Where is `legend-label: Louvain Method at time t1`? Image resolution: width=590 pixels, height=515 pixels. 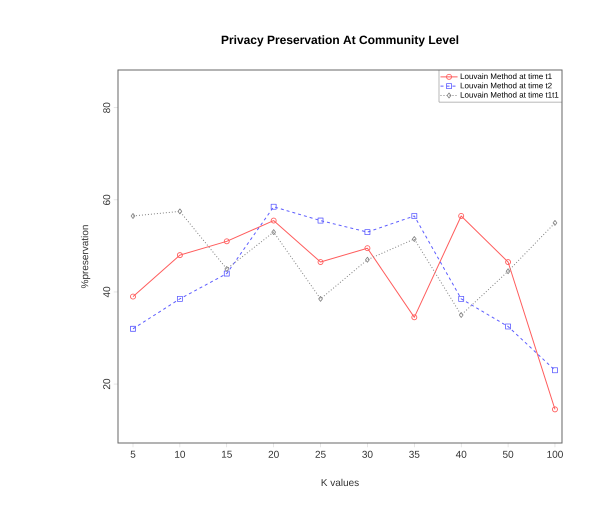 legend-label: Louvain Method at time t1 is located at coordinates (506, 76).